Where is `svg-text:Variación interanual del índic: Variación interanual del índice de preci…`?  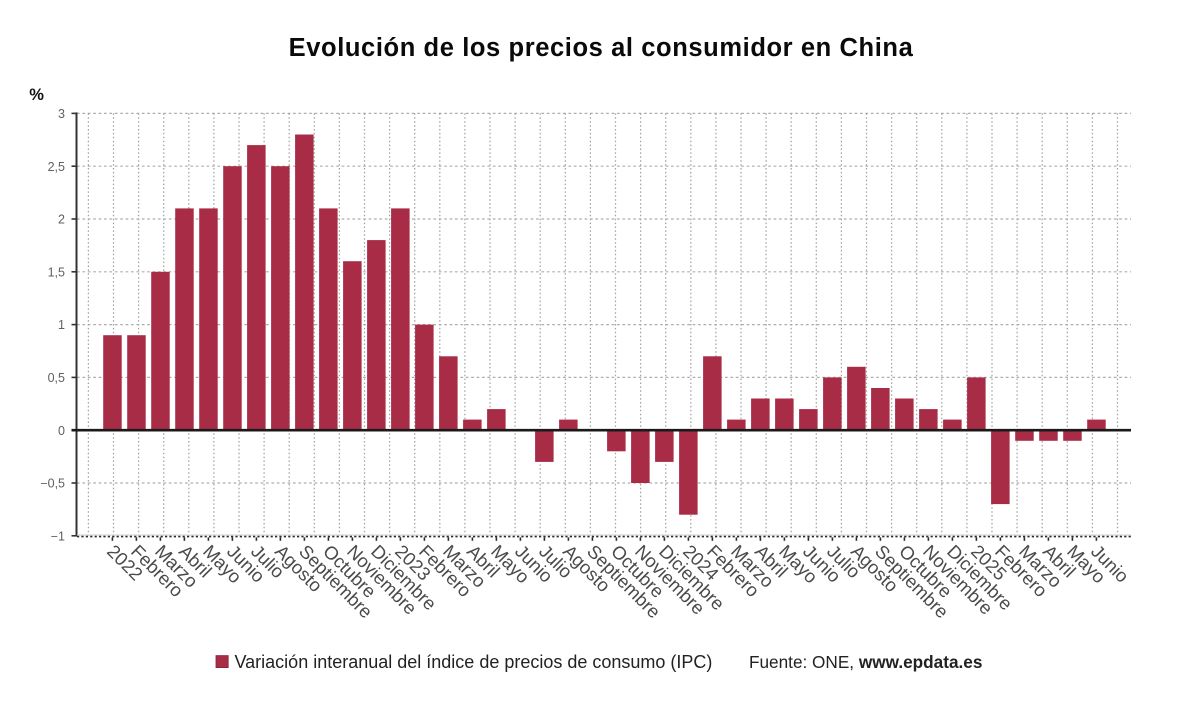 svg-text:Variación interanual del índic: Variación interanual del índice de preci… is located at coordinates (474, 662).